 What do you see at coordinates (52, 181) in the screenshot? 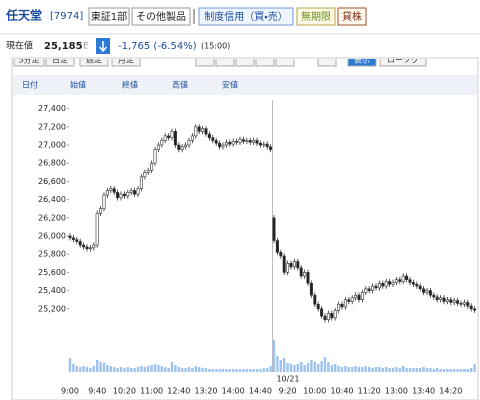
I see `y-tick-label: 26,600` at bounding box center [52, 181].